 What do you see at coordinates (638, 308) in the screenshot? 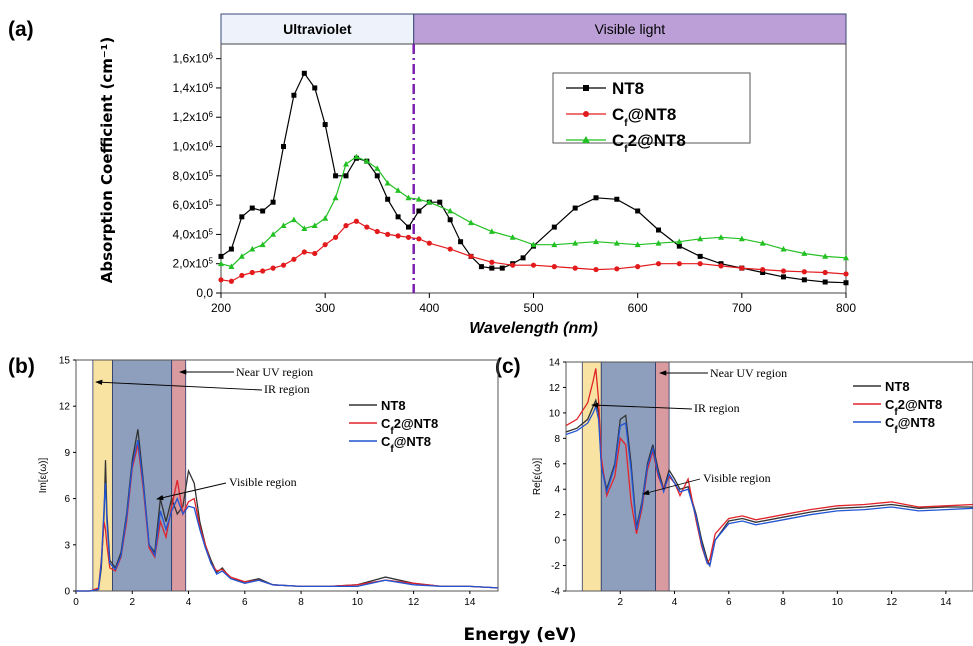
I see `x-tick-label: 600` at bounding box center [638, 308].